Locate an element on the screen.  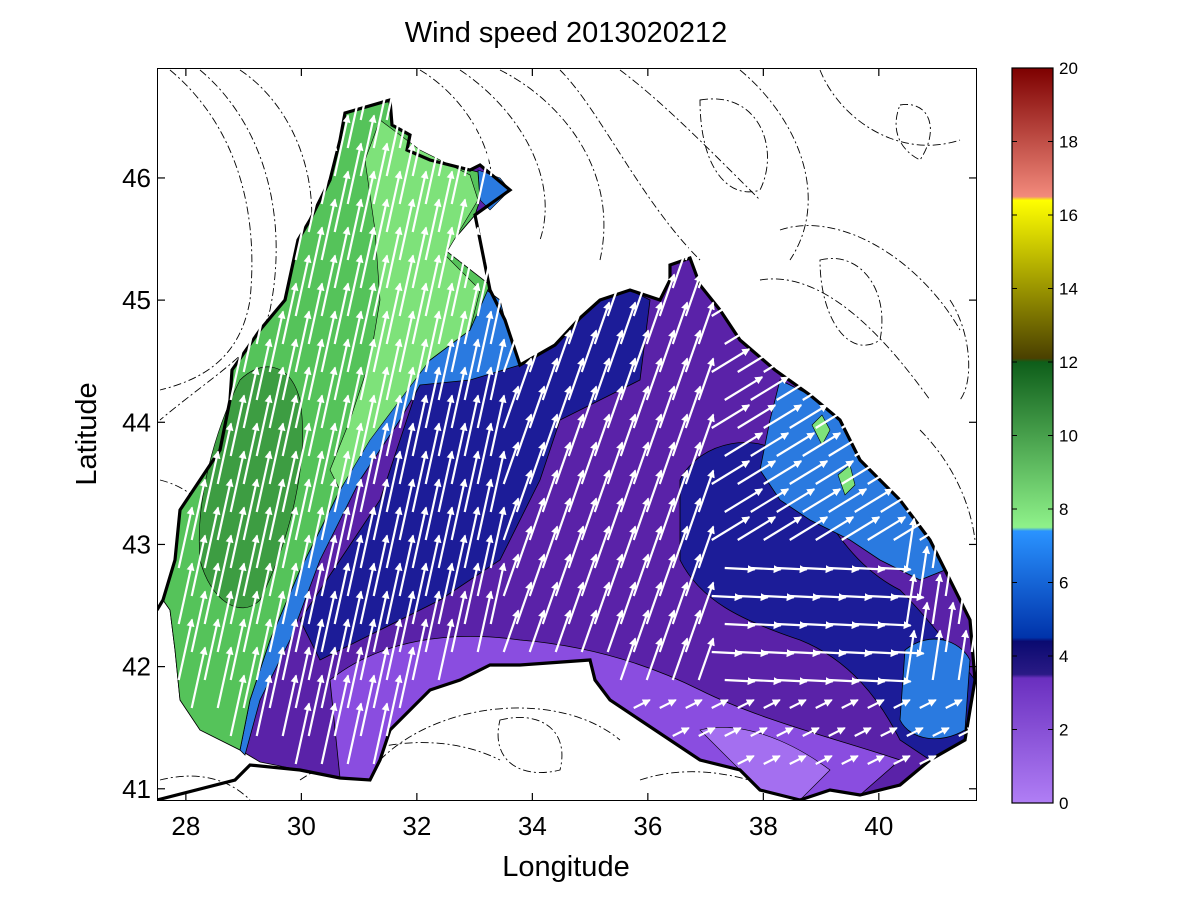
colorbar-tick-label: 16 is located at coordinates (1068, 215).